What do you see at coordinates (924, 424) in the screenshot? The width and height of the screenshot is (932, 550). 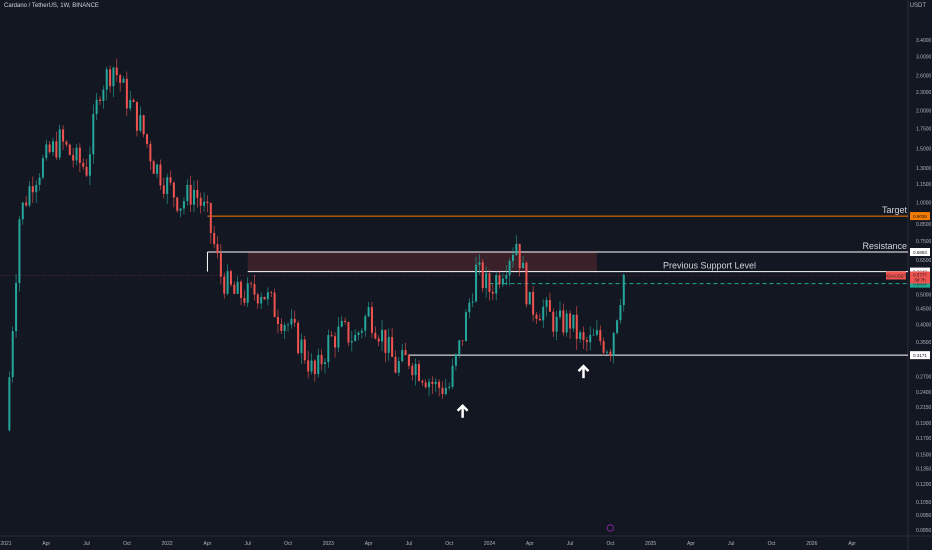 I see `y-tick-label: 0.1900` at bounding box center [924, 424].